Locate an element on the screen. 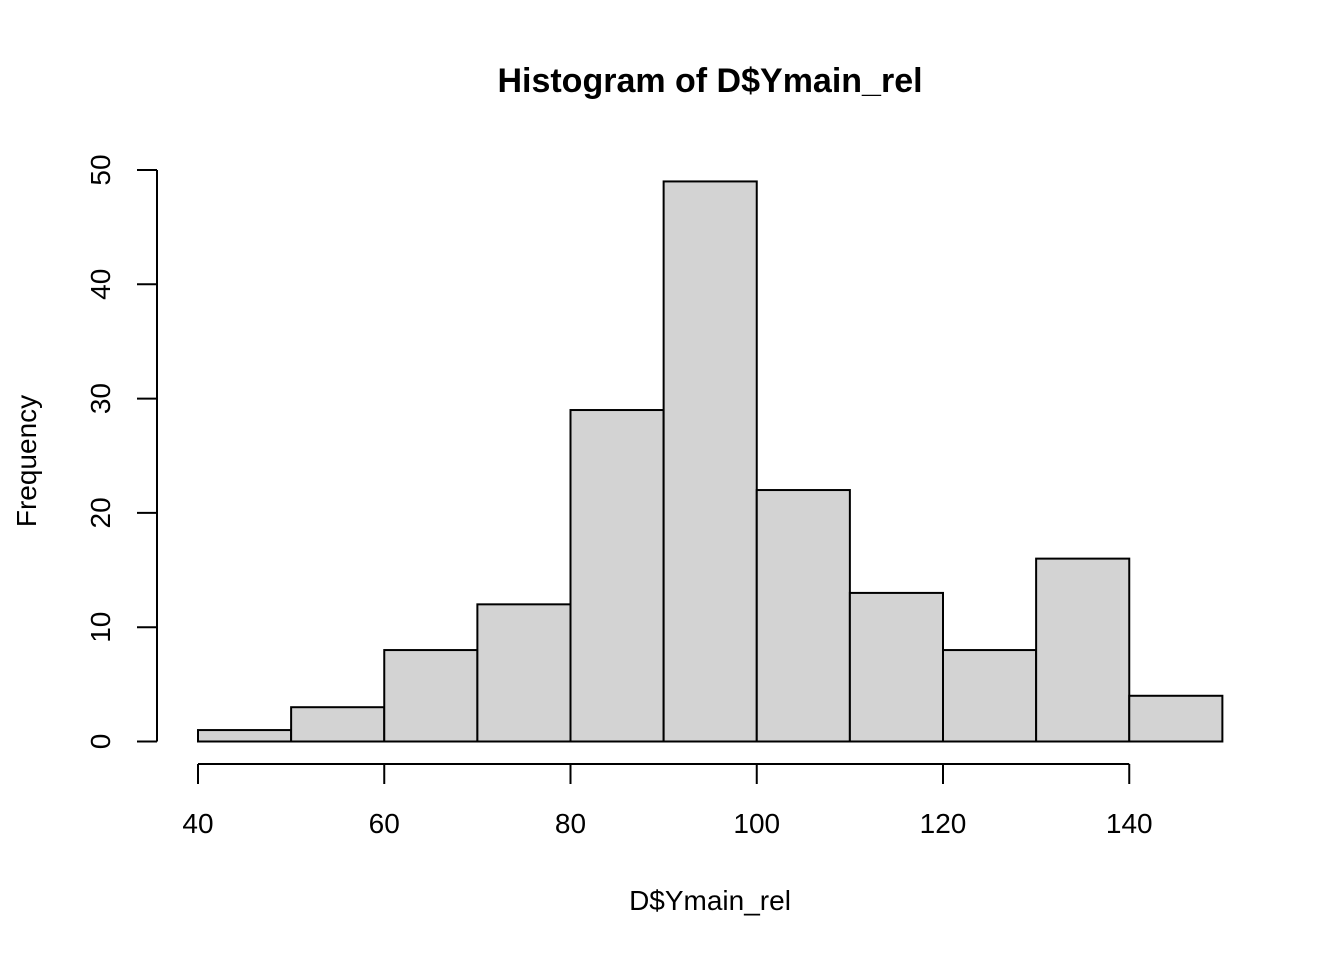 Image resolution: width=1344 pixels, height=960 pixels. y-tick-label: 40 is located at coordinates (100, 284).